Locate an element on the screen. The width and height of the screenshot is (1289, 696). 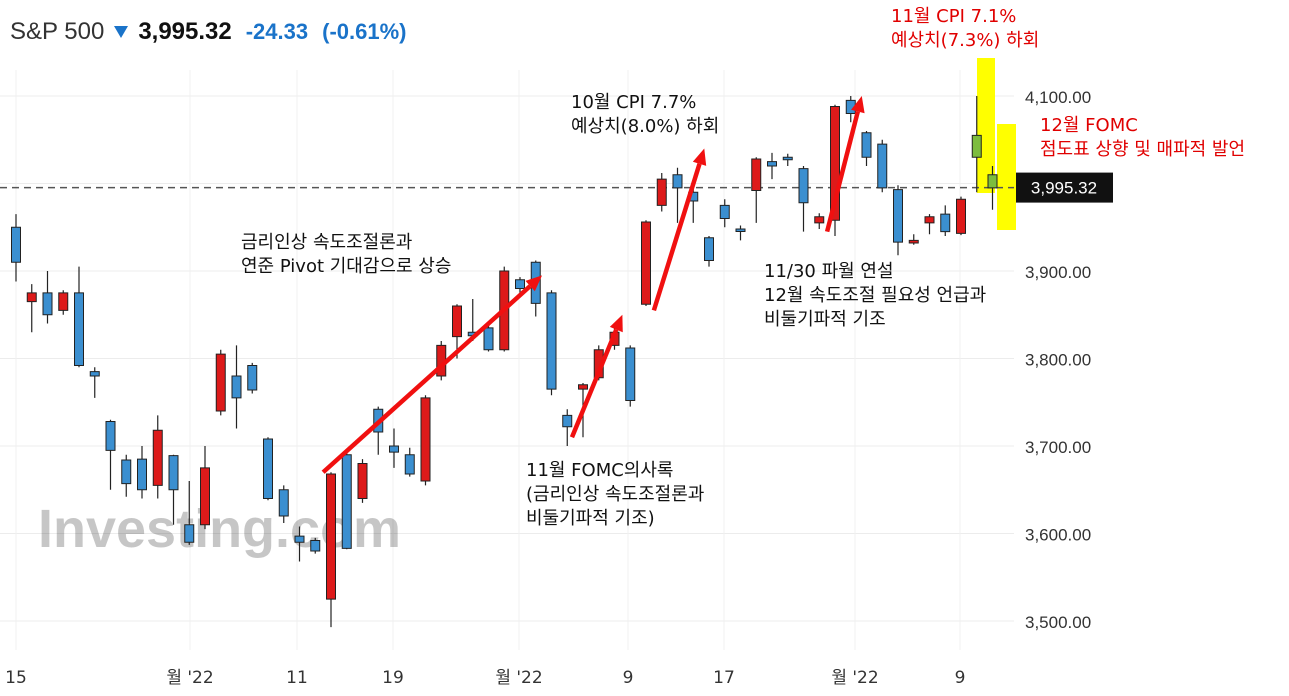
annotation-line: 12월 속도조절 필요성 언급과 is located at coordinates (875, 295).